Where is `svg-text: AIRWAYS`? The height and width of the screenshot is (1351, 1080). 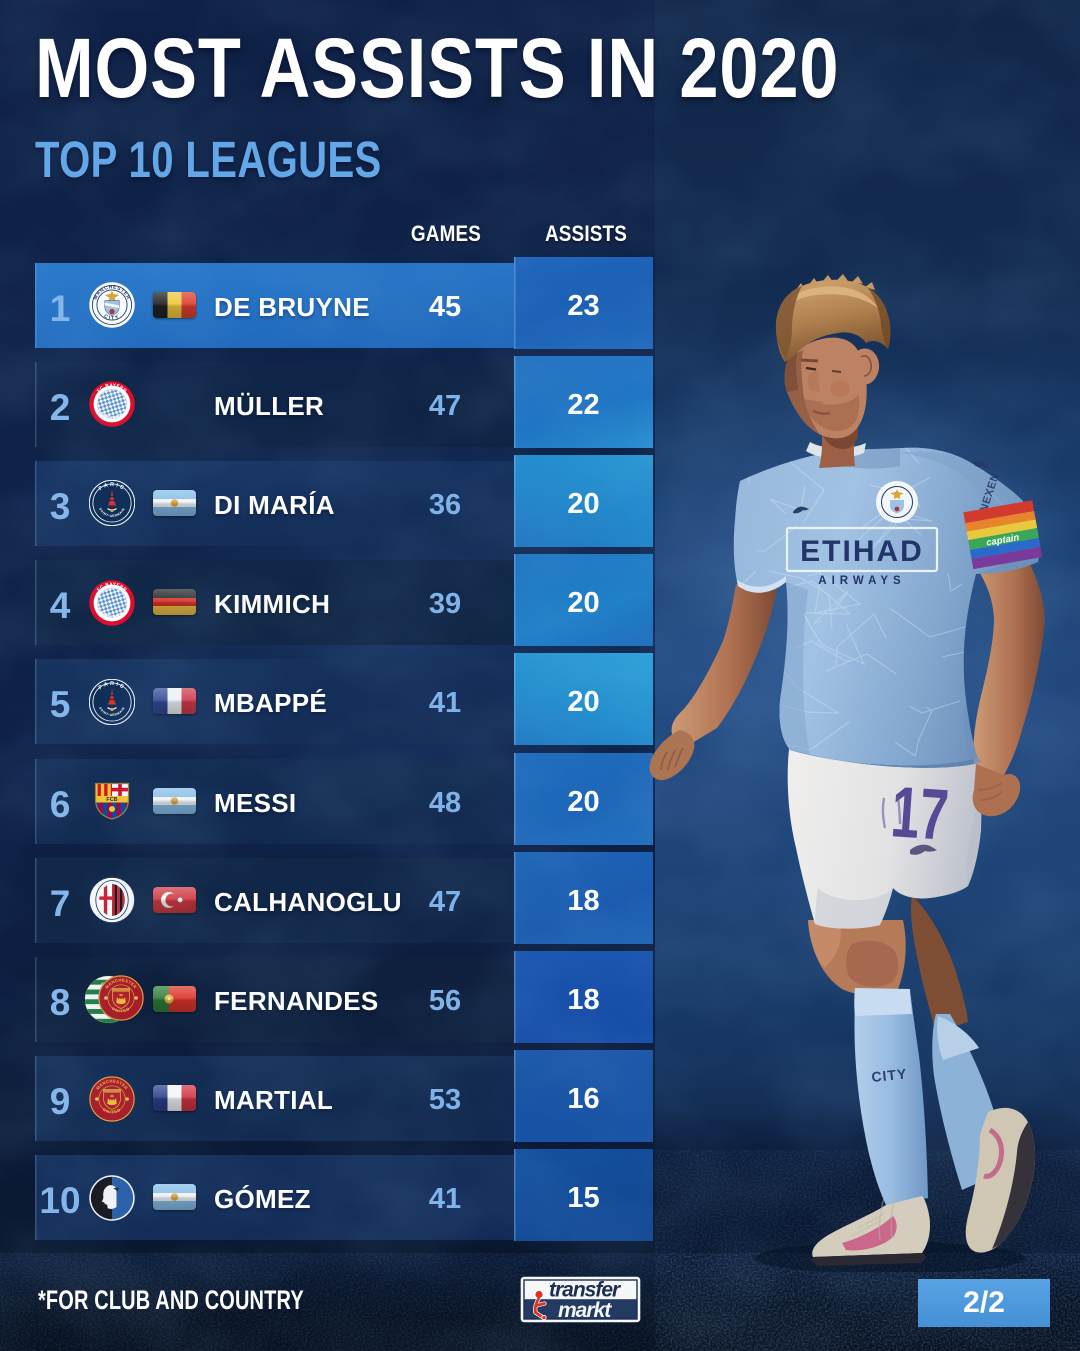 svg-text: AIRWAYS is located at coordinates (861, 581).